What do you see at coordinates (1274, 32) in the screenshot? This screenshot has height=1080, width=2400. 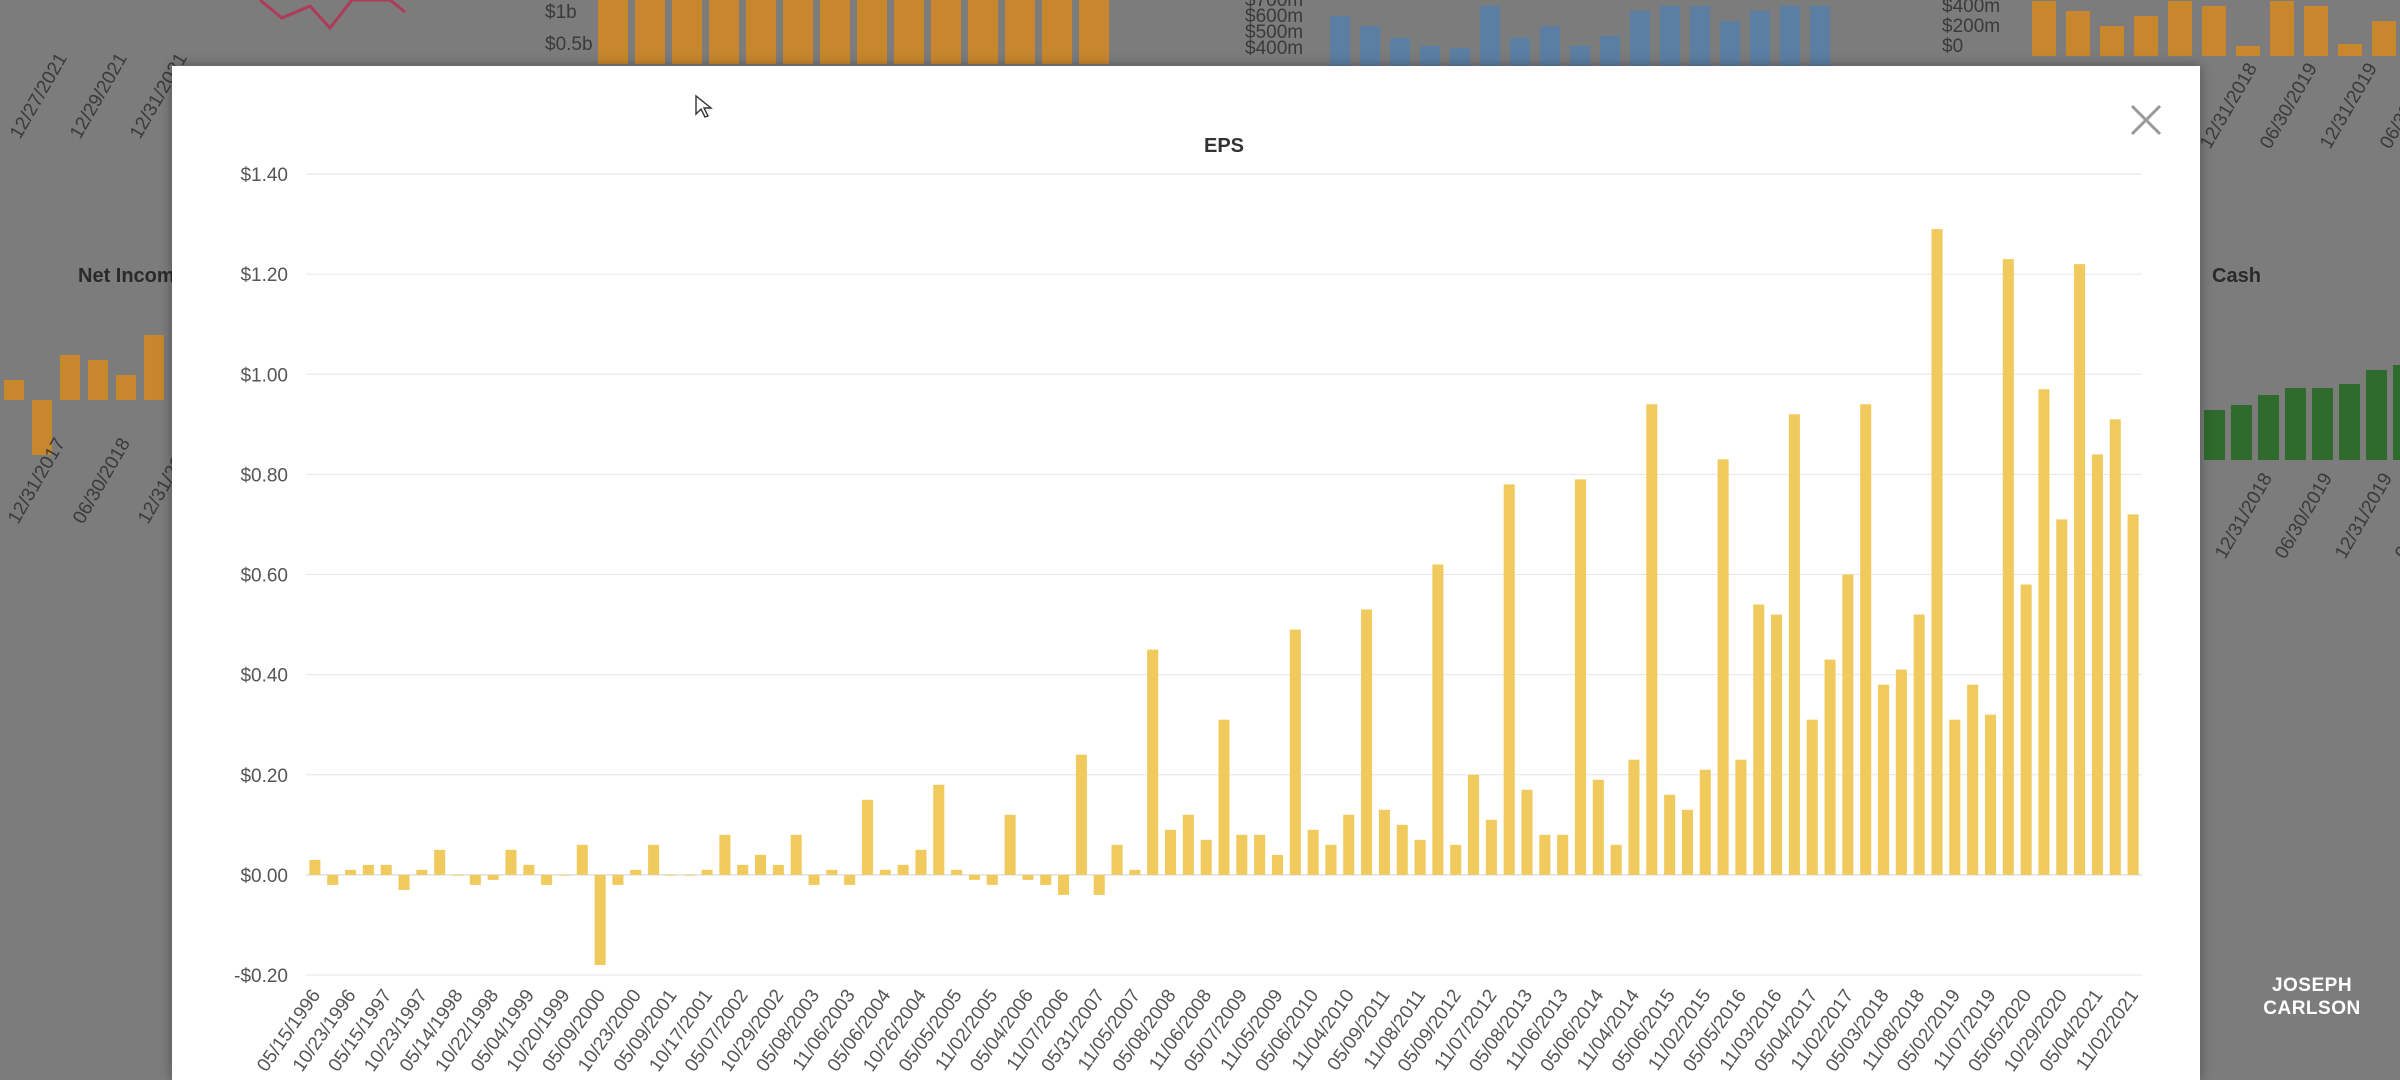 I see `bg-axis-label: $500m` at bounding box center [1274, 32].